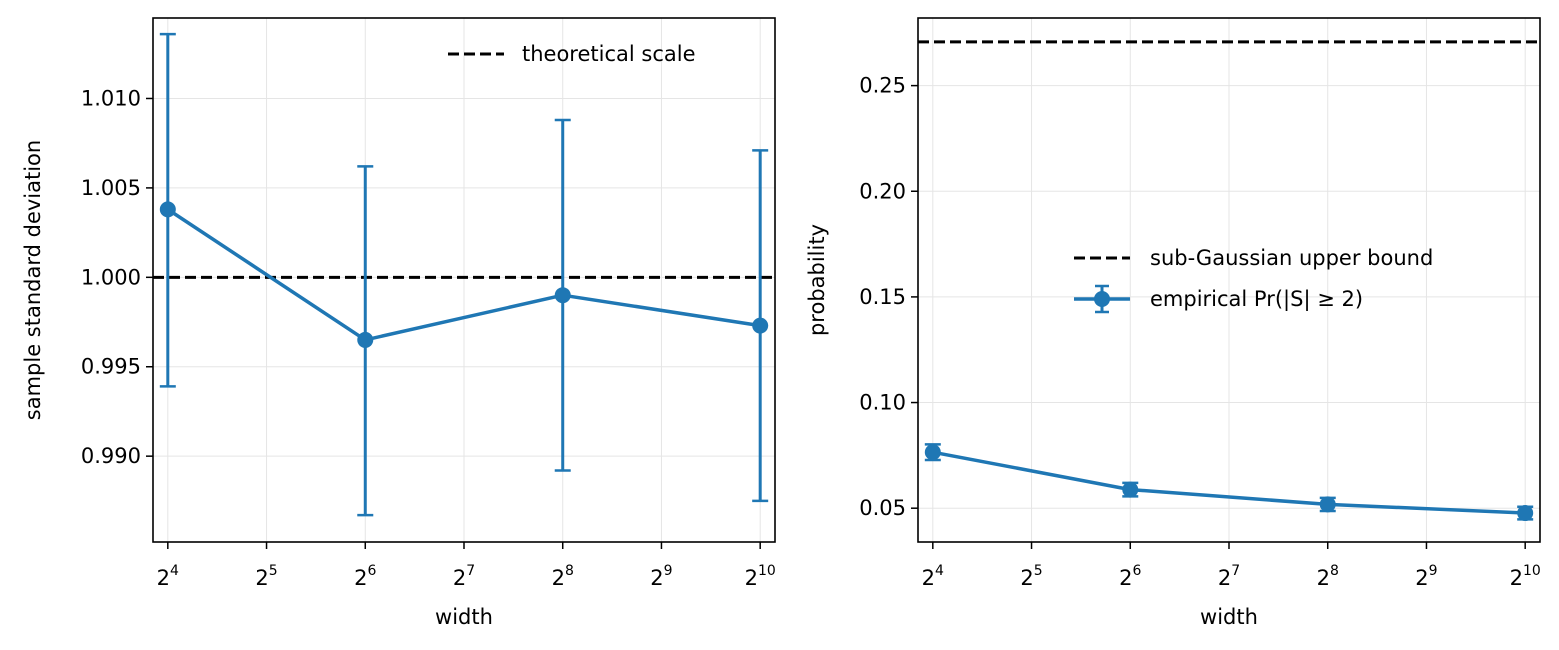 This screenshot has height=650, width=1559. What do you see at coordinates (1291, 258) in the screenshot?
I see `legend-label: sub-Gaussian upper bound` at bounding box center [1291, 258].